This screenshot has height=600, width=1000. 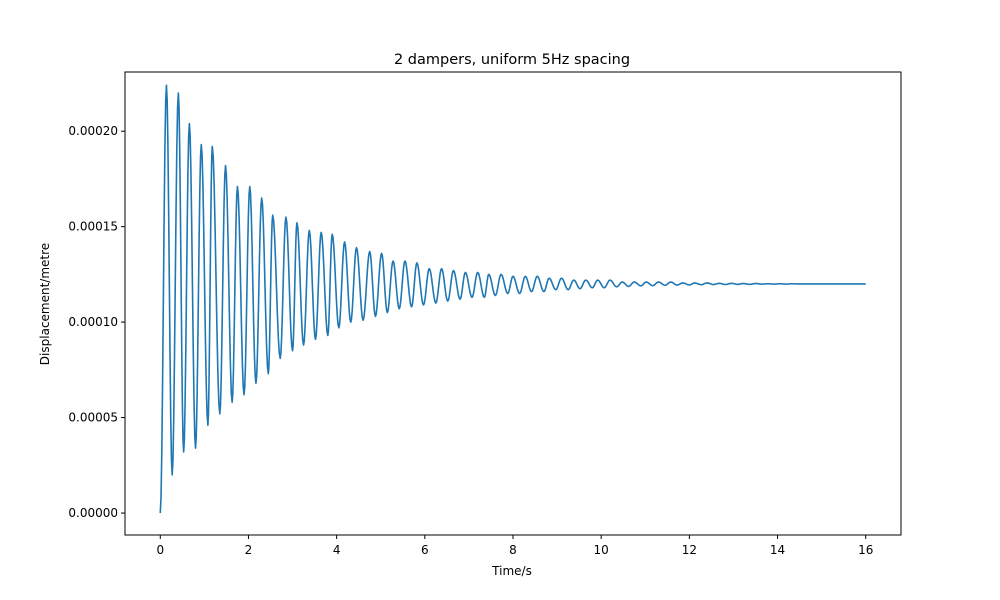 I want to click on x-tick-label: 10, so click(x=601, y=550).